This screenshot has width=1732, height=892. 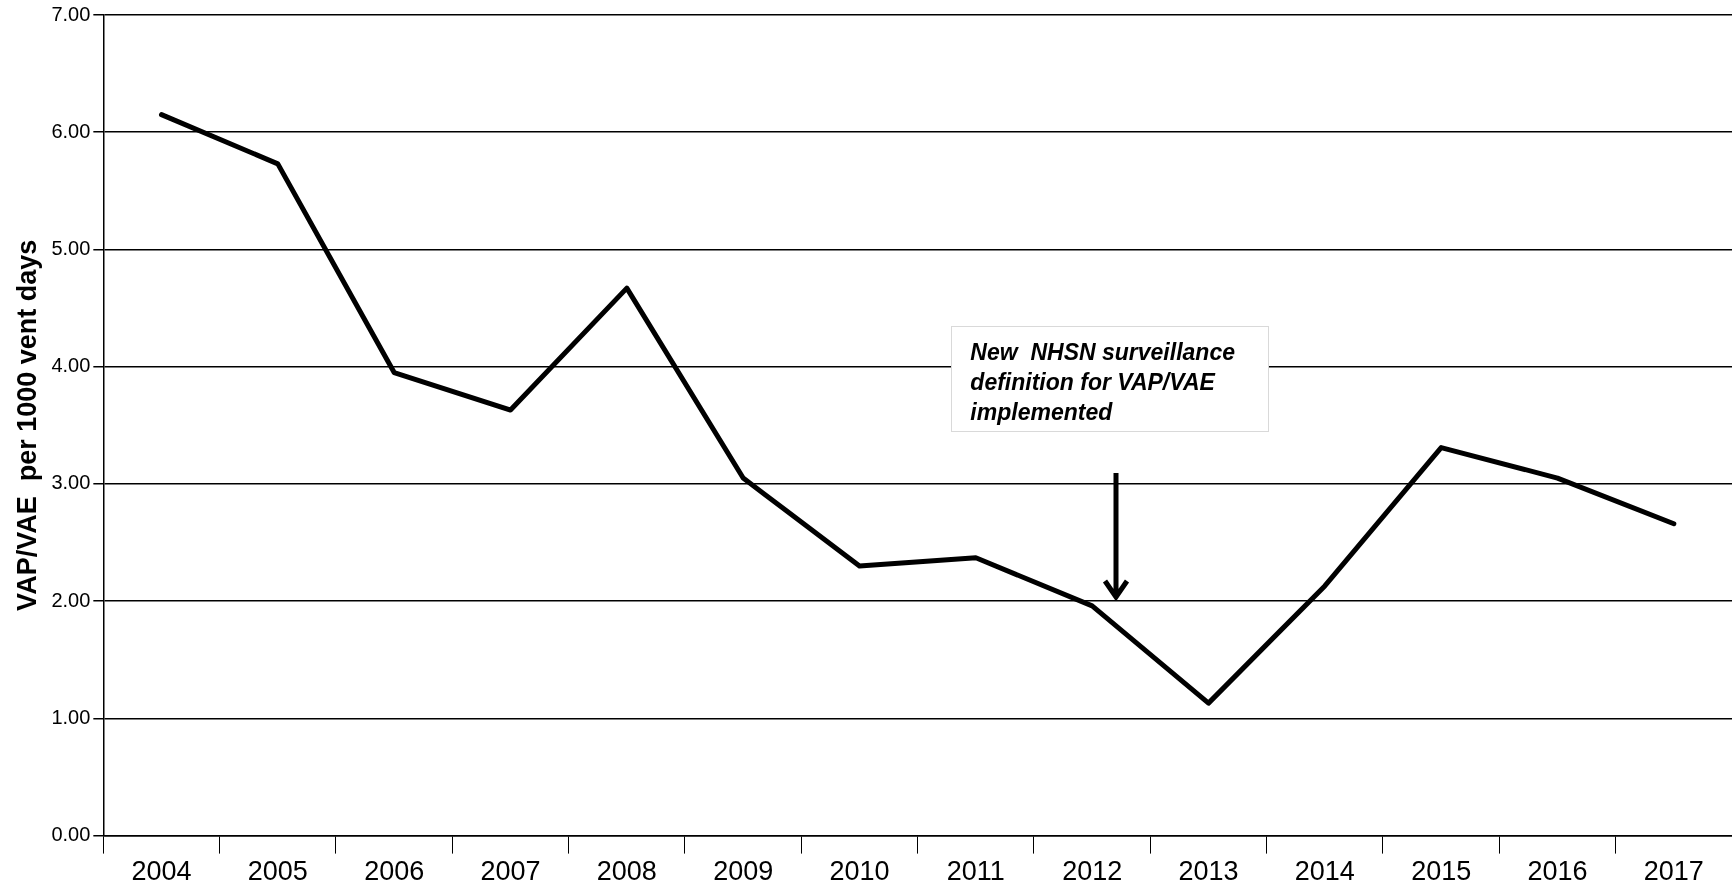 What do you see at coordinates (1092, 871) in the screenshot?
I see `x-tick-label: 2012` at bounding box center [1092, 871].